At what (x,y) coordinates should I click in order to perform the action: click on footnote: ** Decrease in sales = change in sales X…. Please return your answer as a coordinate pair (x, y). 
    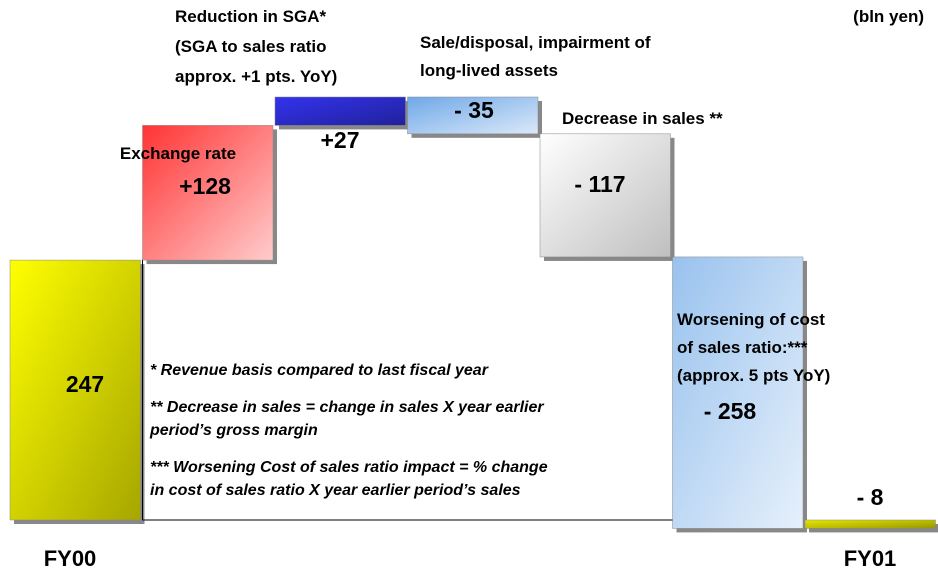
    Looking at the image, I should click on (346, 419).